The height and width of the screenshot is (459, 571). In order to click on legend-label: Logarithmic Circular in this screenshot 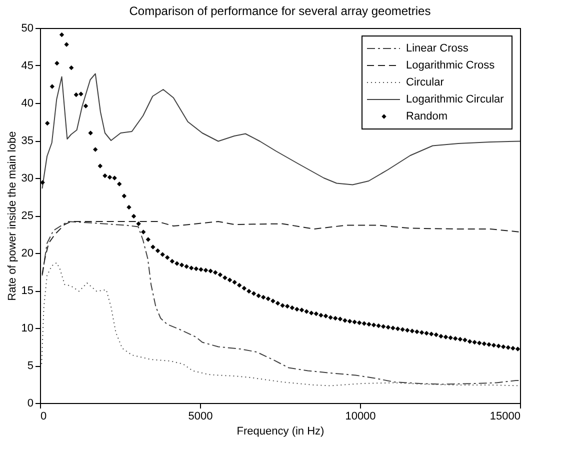, I will do `click(455, 100)`.